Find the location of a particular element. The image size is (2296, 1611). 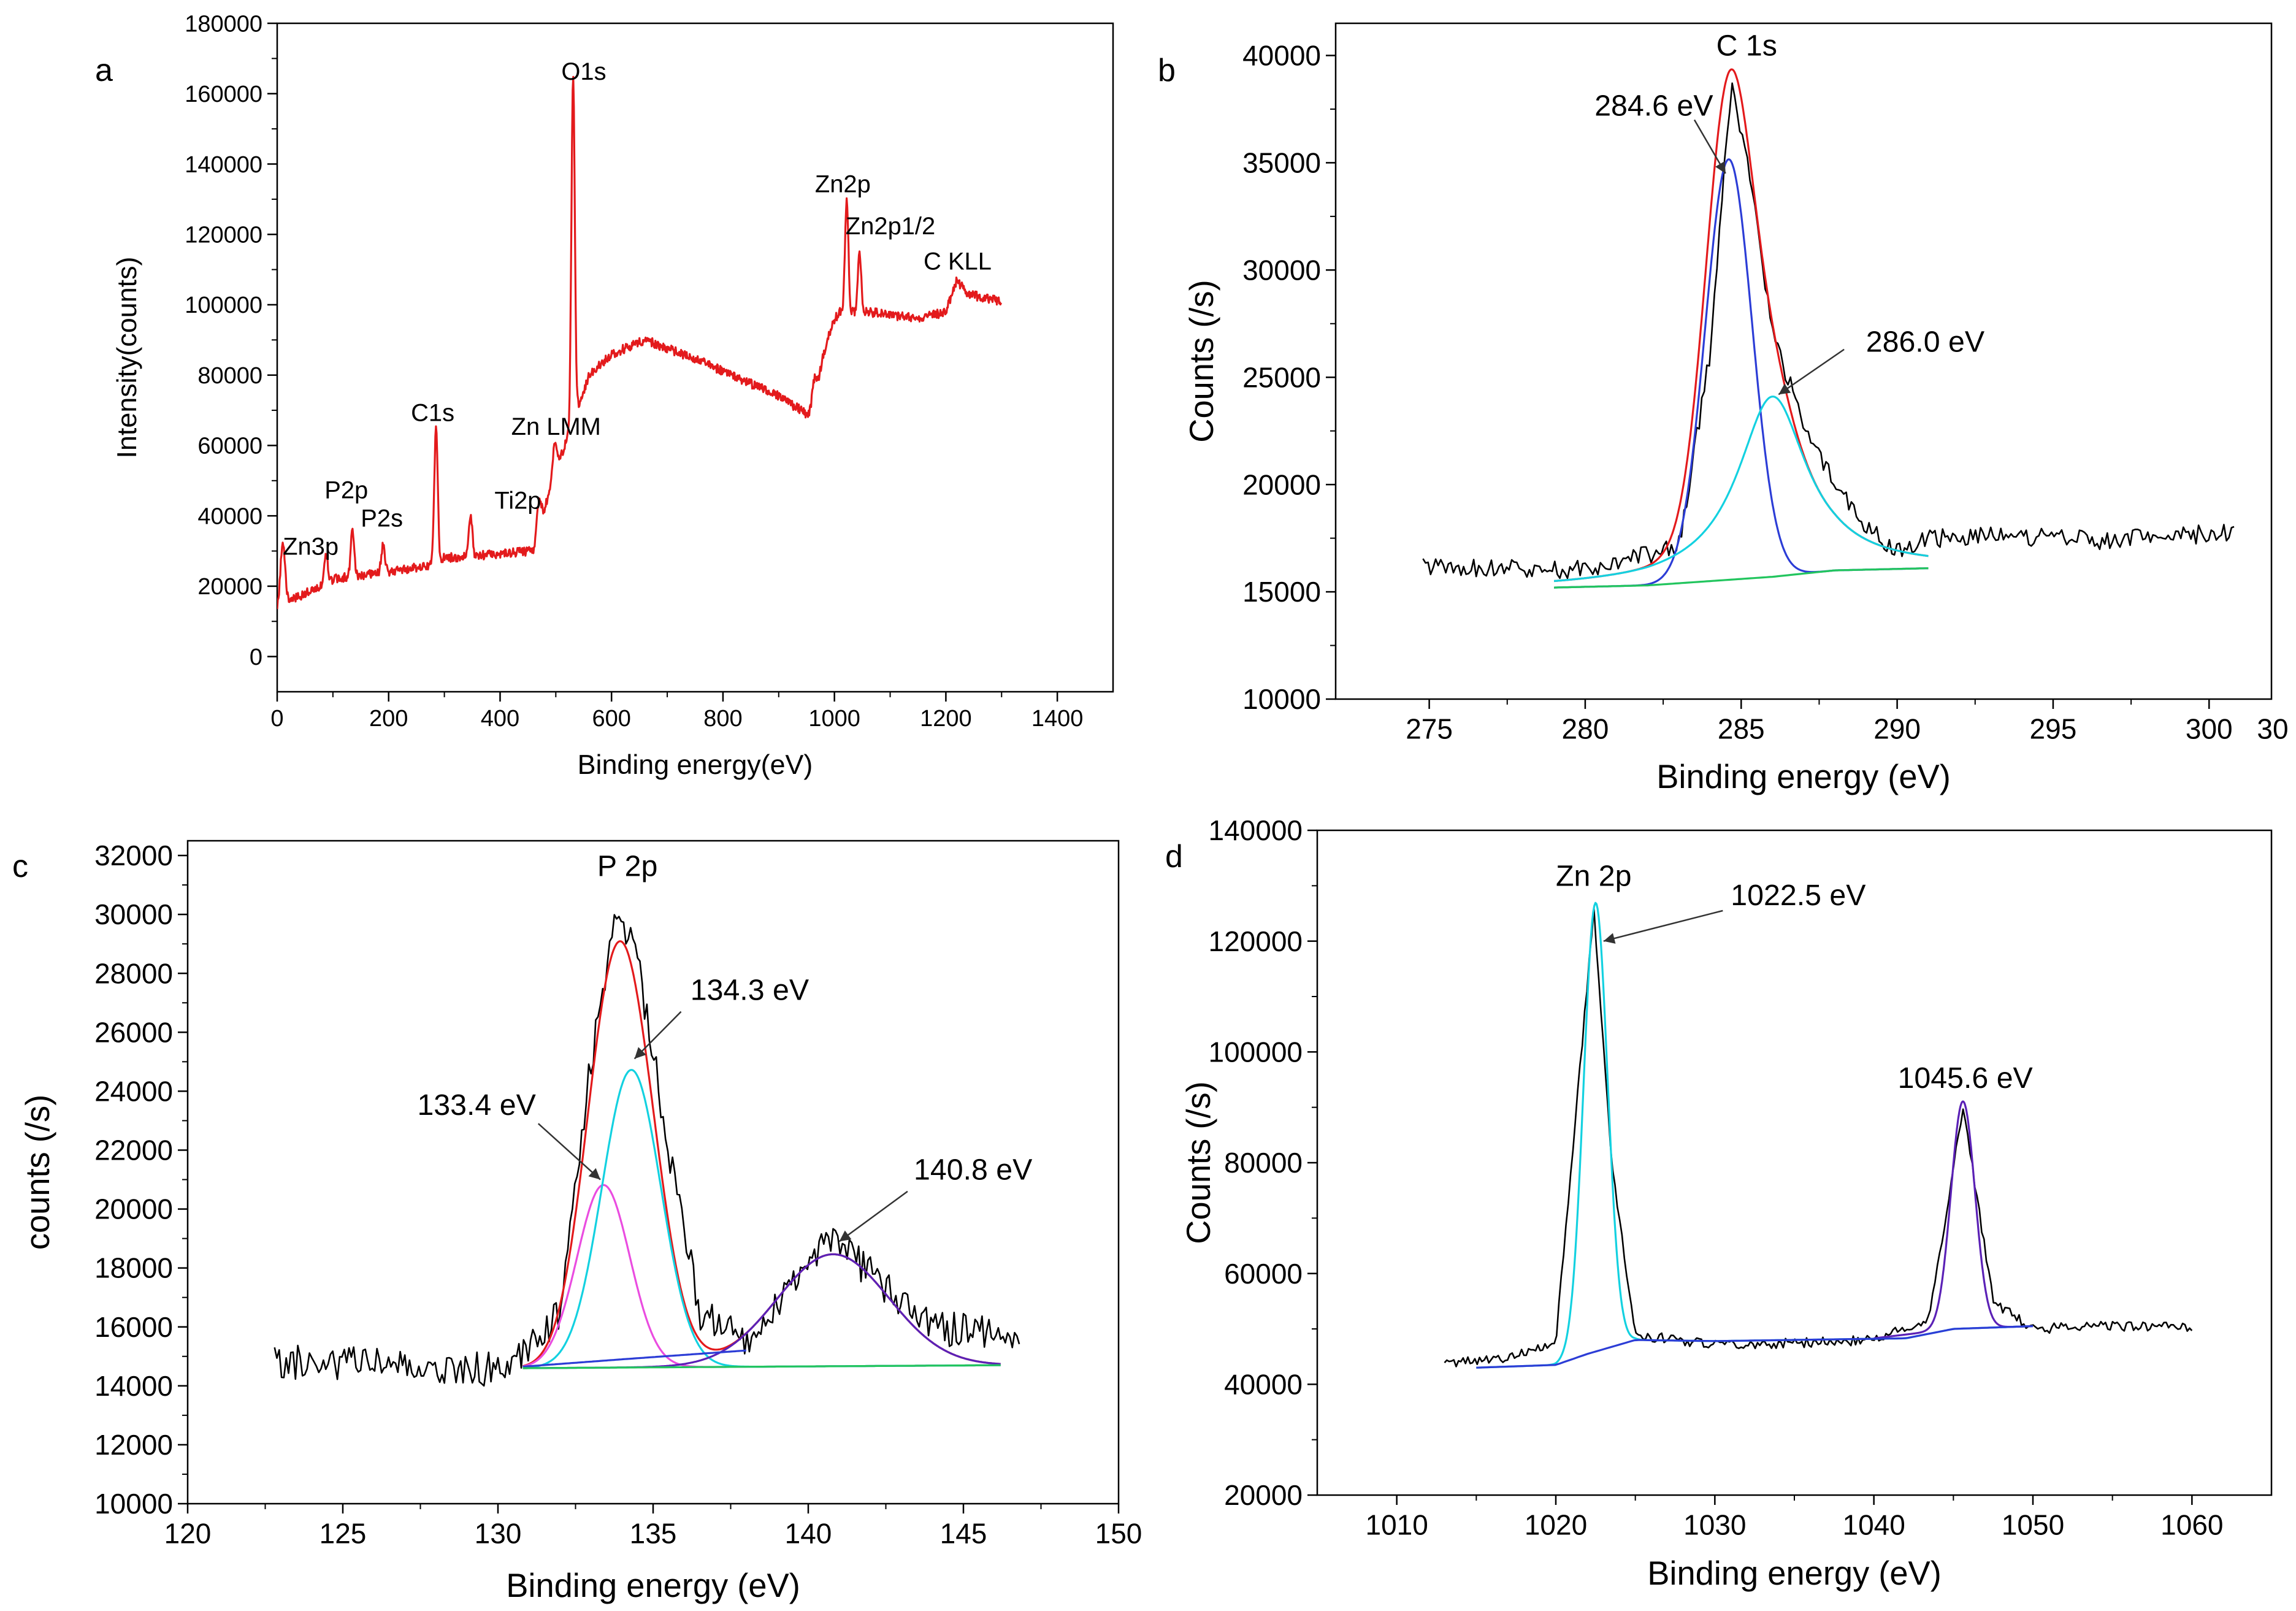

x-tick-label: 125 is located at coordinates (343, 1533).